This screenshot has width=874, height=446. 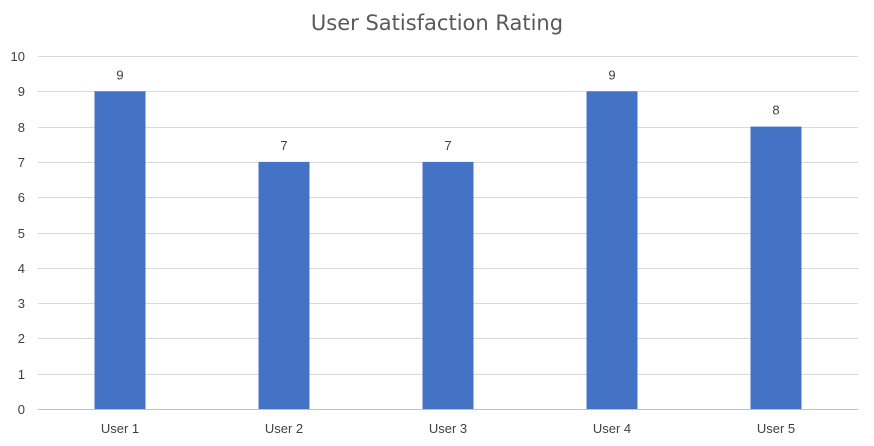 I want to click on x-axis-ticks: User 1 User 2 User 3 User 4 User 5, so click(x=448, y=428).